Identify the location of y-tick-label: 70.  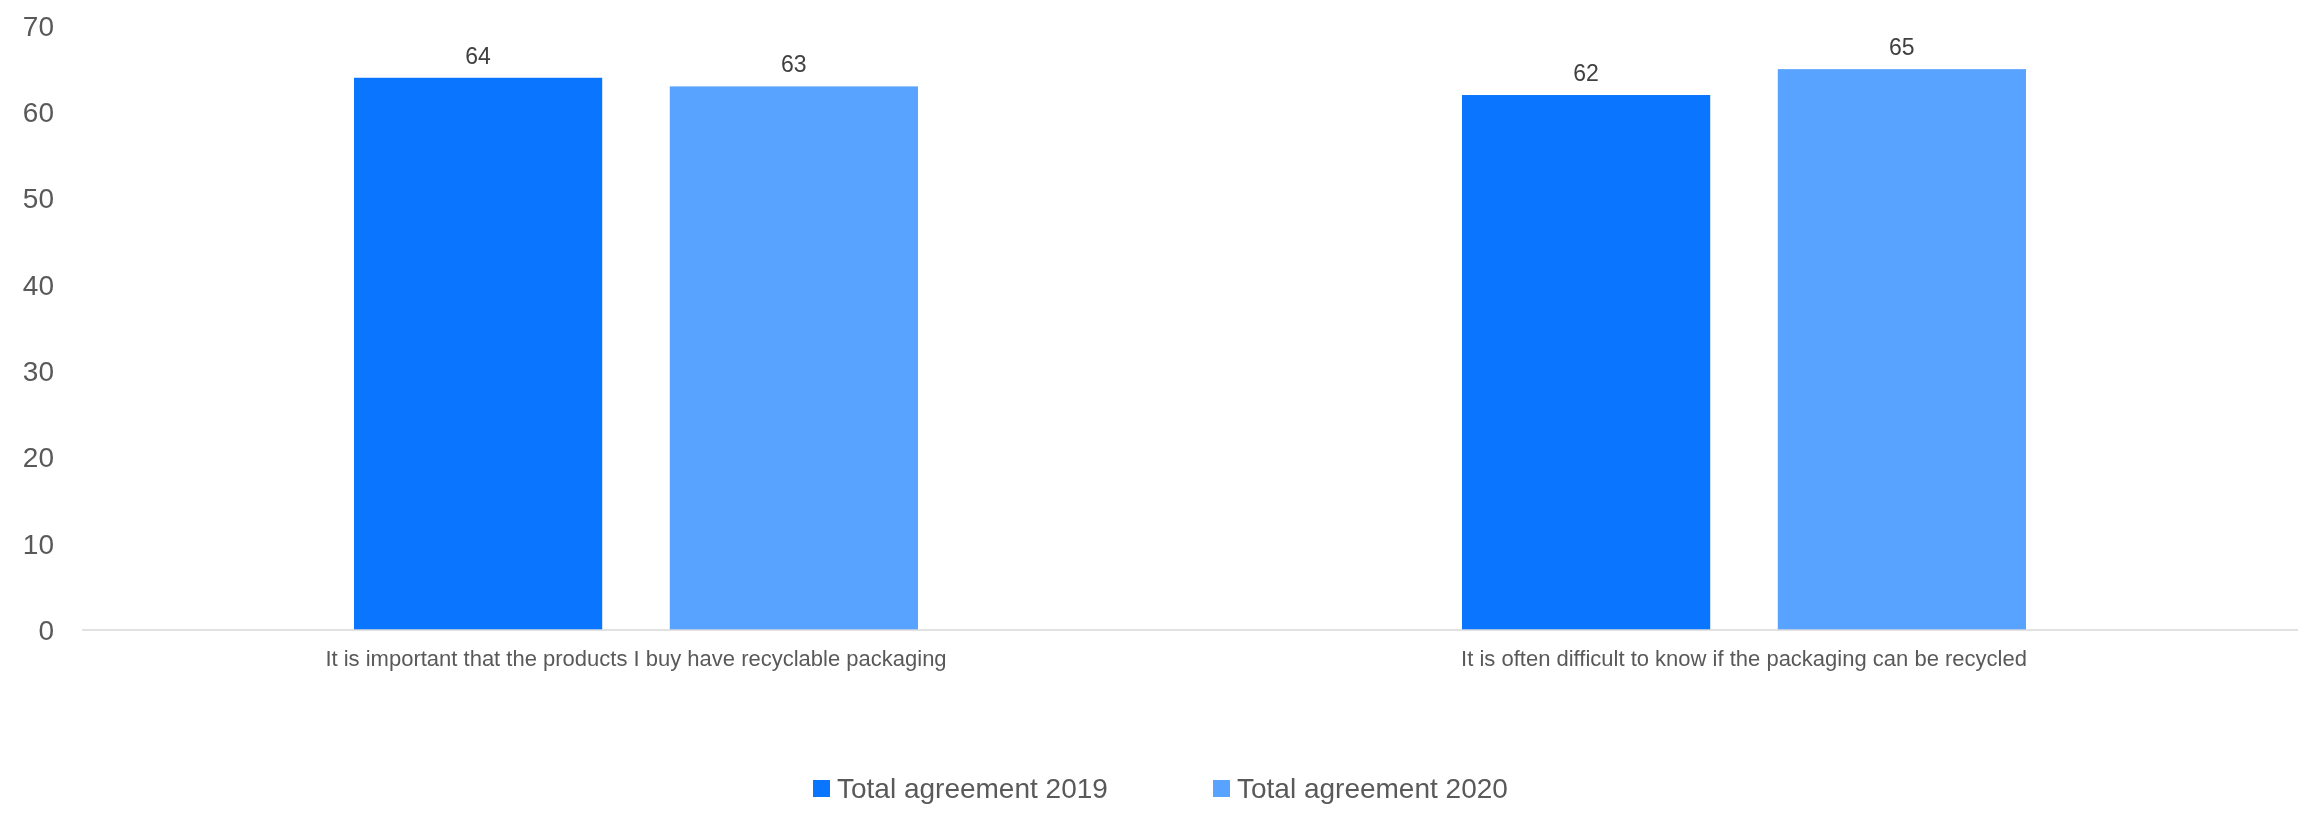
(38, 26).